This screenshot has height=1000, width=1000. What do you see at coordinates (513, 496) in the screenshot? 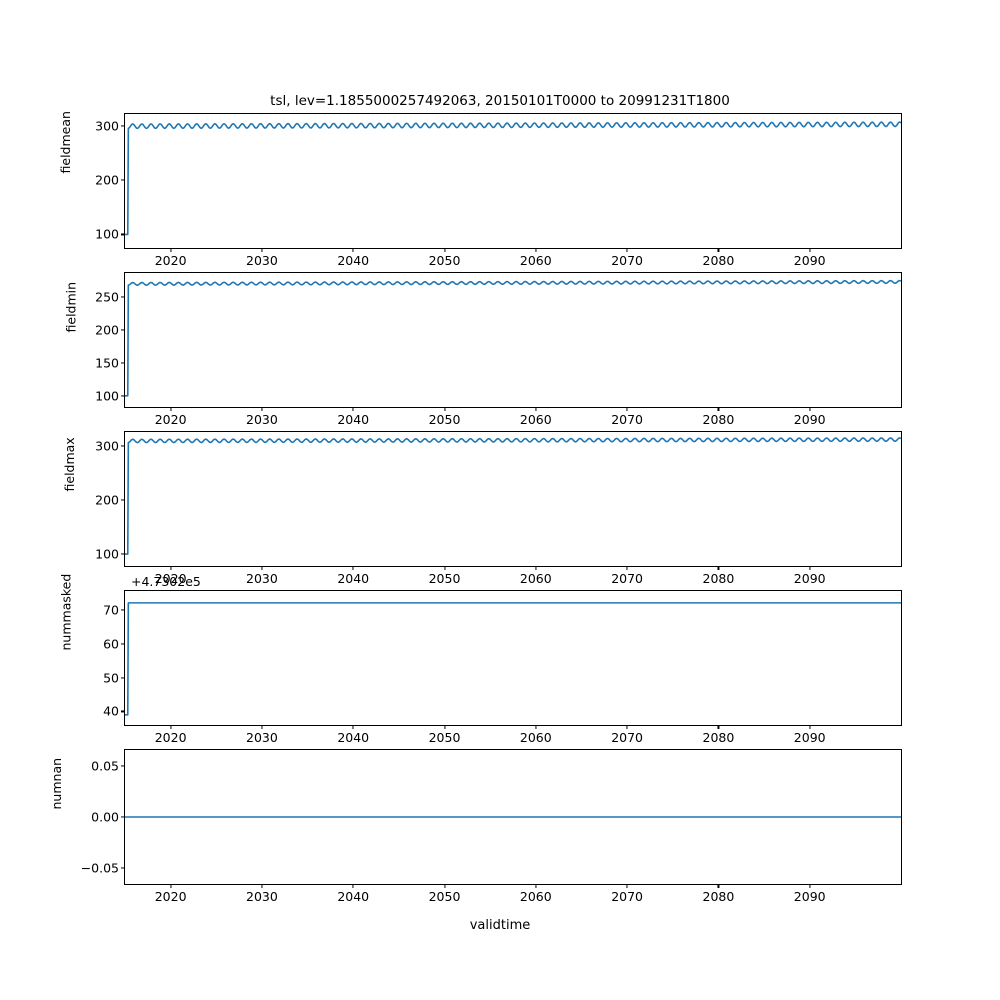
I see `data-line-fieldmax` at bounding box center [513, 496].